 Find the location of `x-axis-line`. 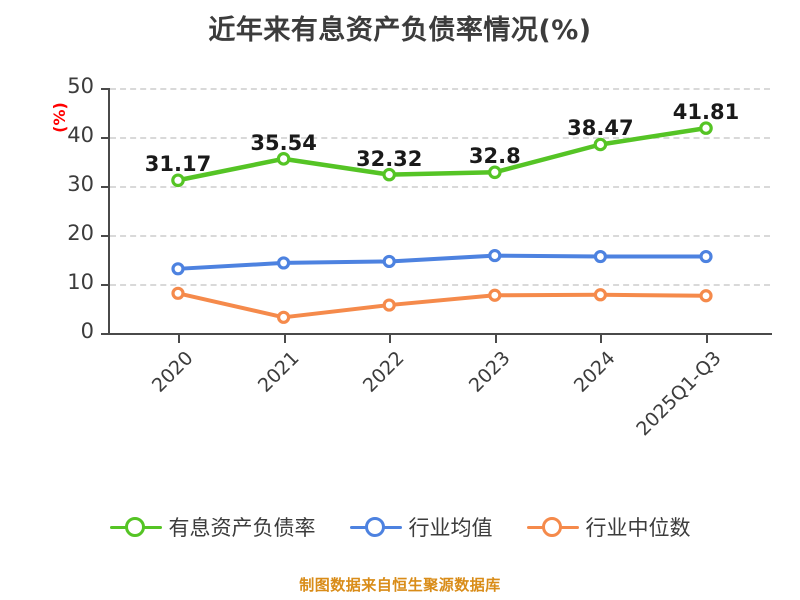

x-axis-line is located at coordinates (441, 334).